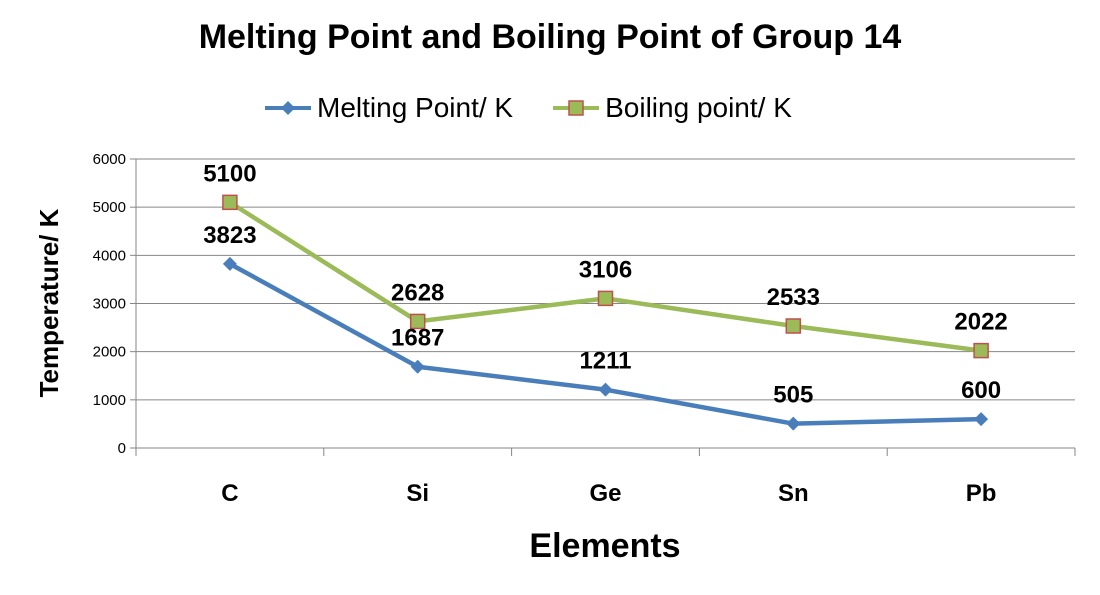 This screenshot has width=1100, height=595. I want to click on y-tick-label: 5000, so click(109, 207).